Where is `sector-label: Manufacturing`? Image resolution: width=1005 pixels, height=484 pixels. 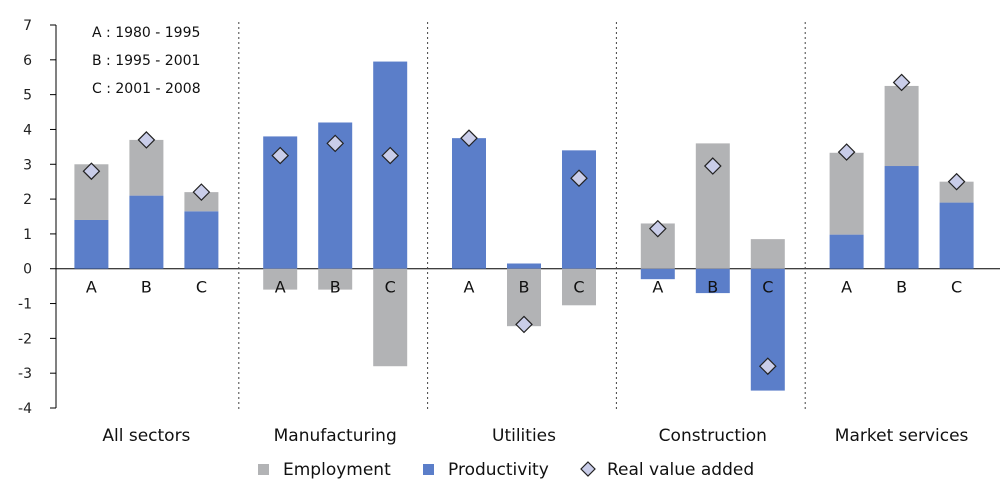 sector-label: Manufacturing is located at coordinates (335, 436).